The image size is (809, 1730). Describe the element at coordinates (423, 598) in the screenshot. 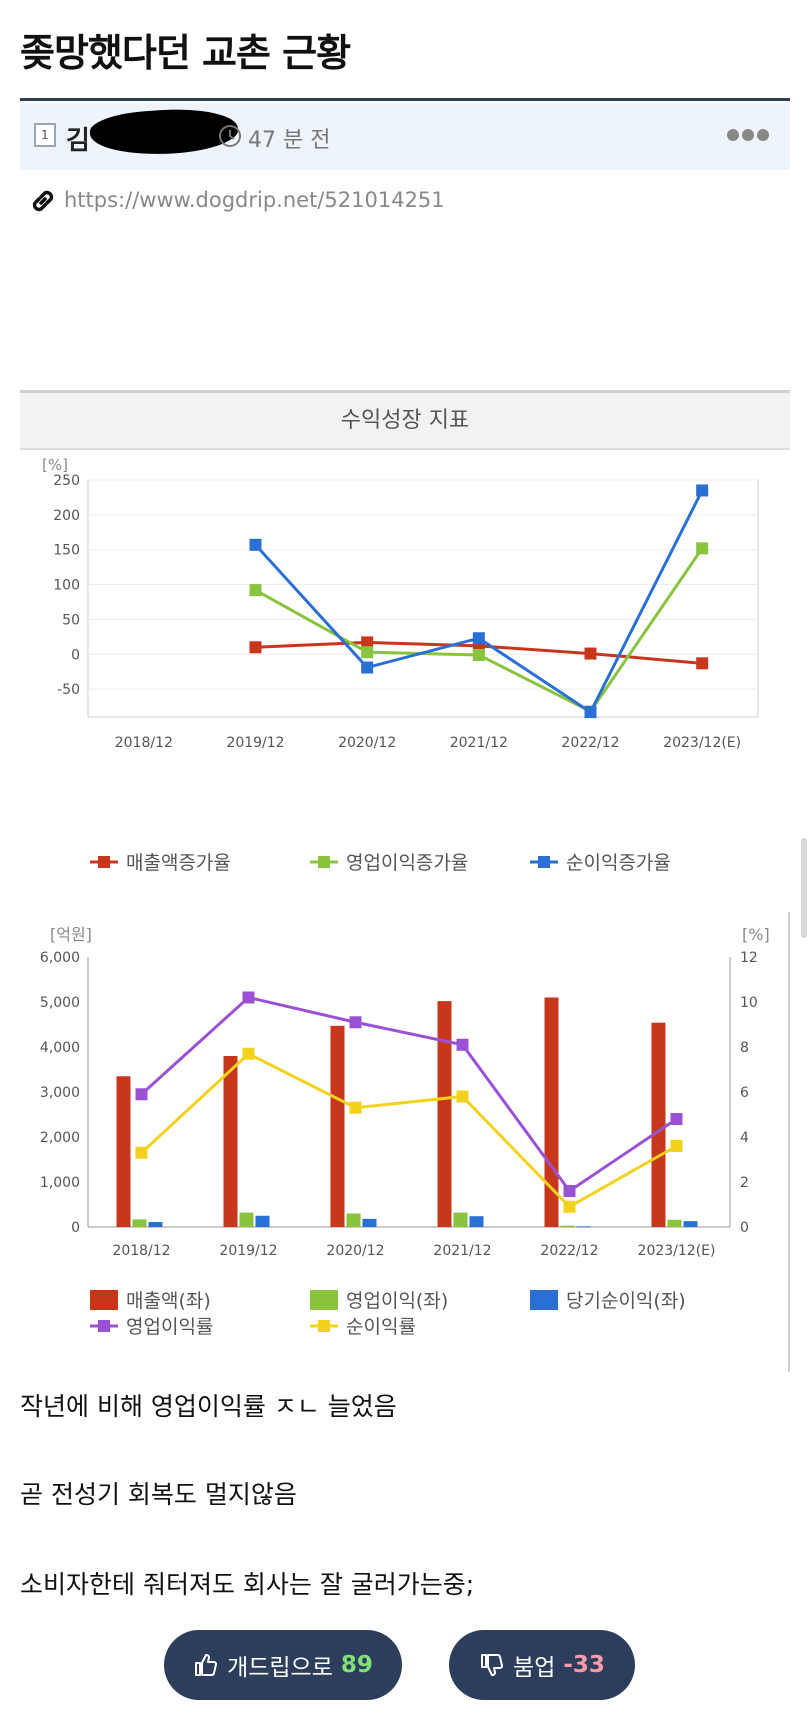

I see `plot-area` at that location.